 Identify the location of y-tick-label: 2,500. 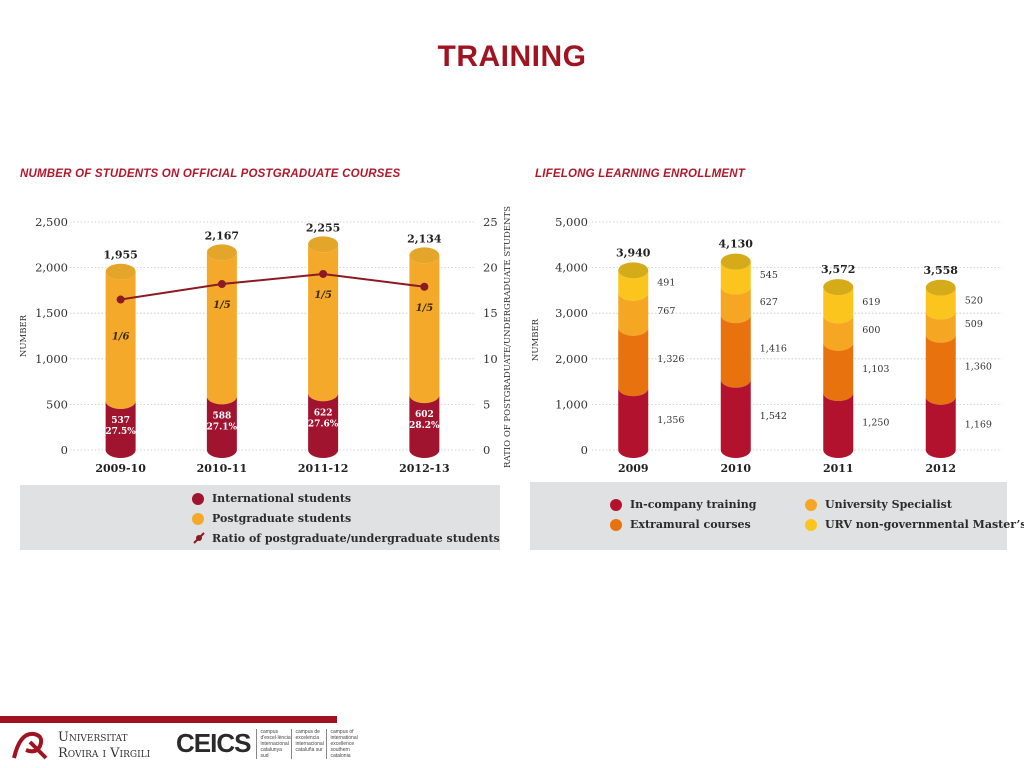
(51, 222).